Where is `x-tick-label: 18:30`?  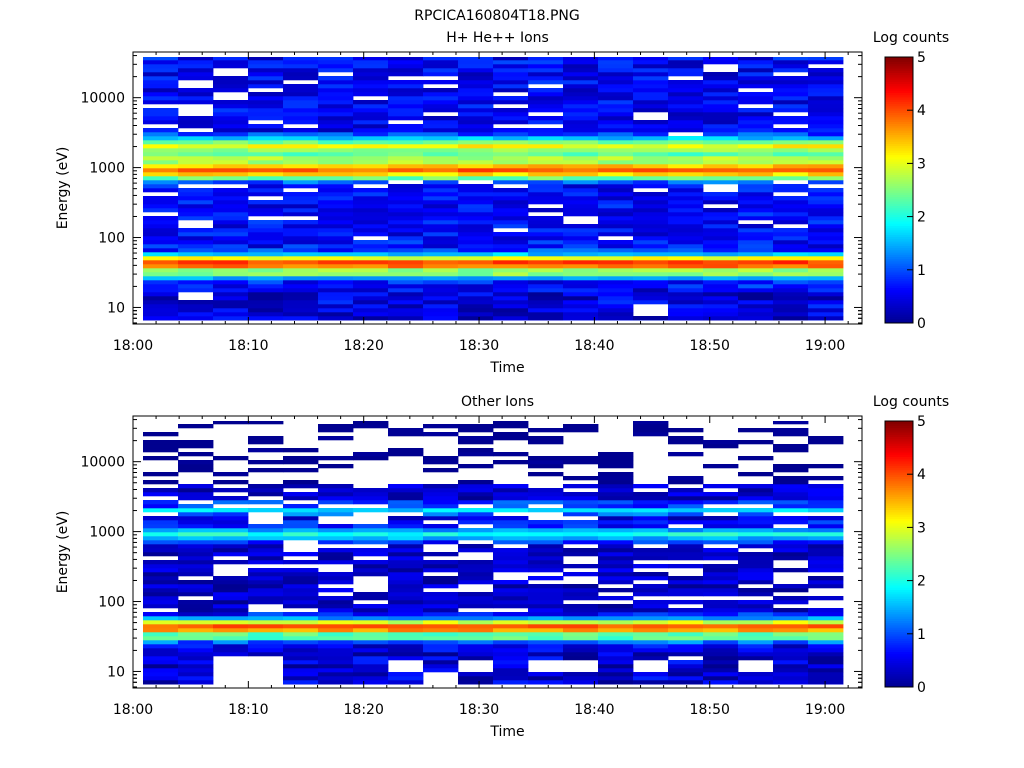 x-tick-label: 18:30 is located at coordinates (479, 346).